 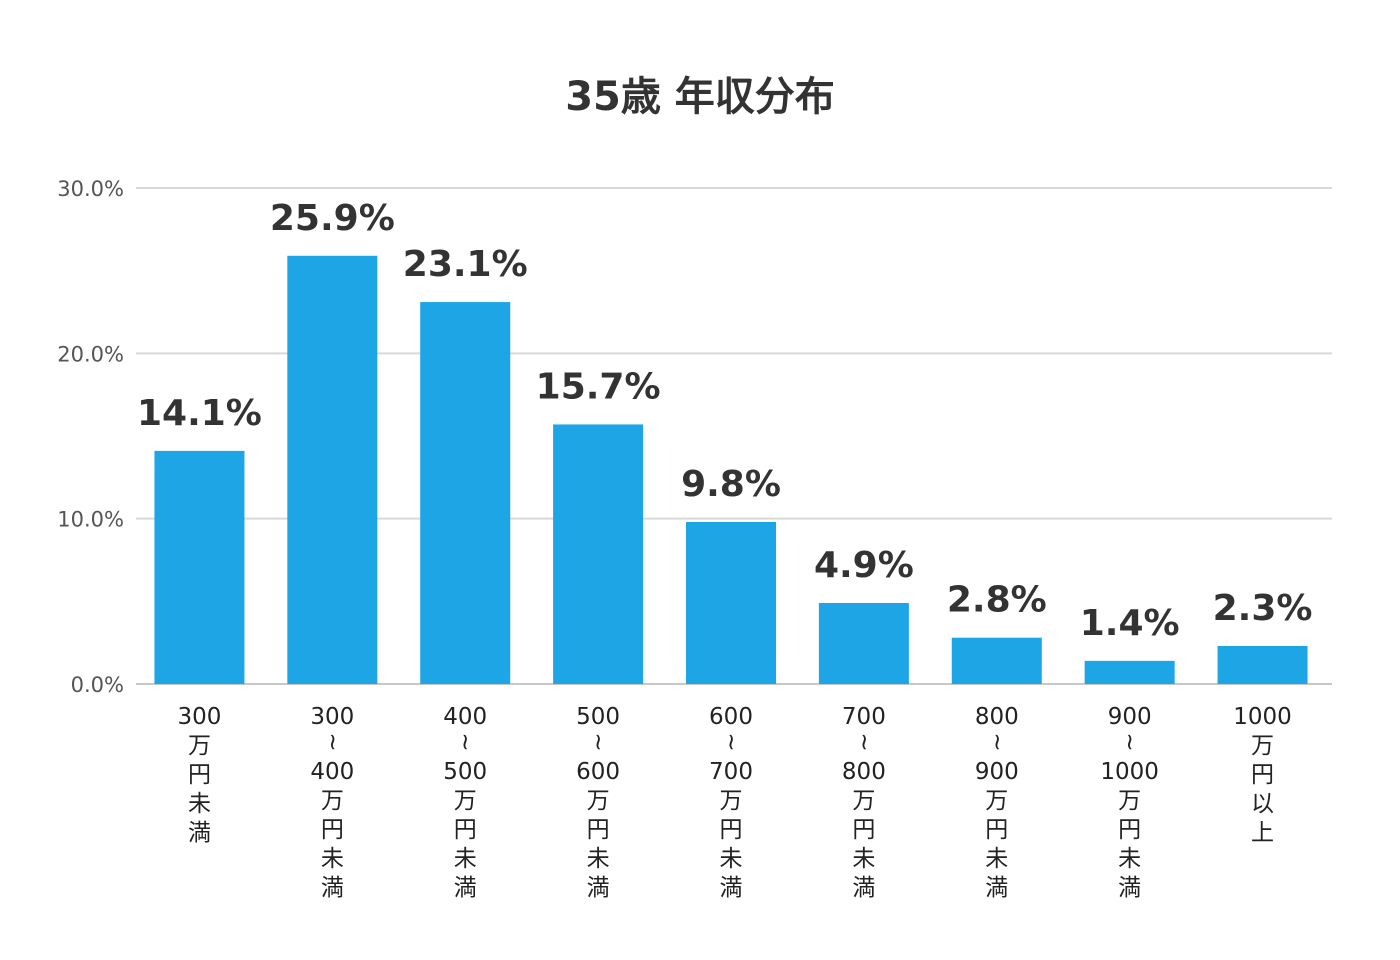 What do you see at coordinates (598, 386) in the screenshot?
I see `data-label: 15.7%` at bounding box center [598, 386].